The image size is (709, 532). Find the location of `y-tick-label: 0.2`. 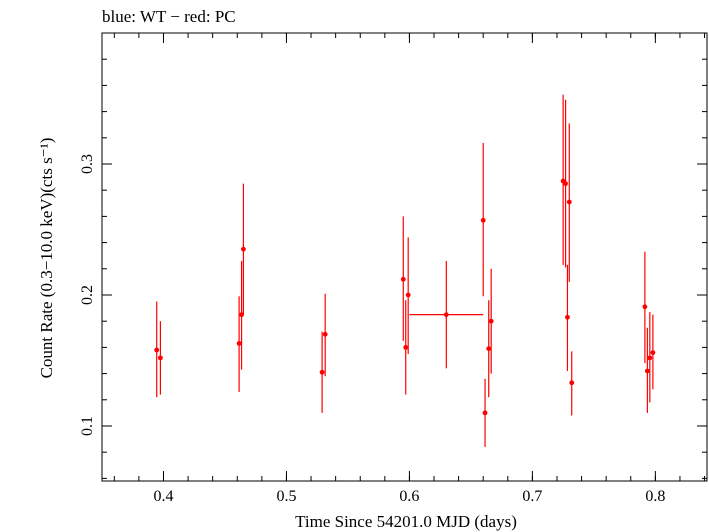

y-tick-label: 0.2 is located at coordinates (87, 295).